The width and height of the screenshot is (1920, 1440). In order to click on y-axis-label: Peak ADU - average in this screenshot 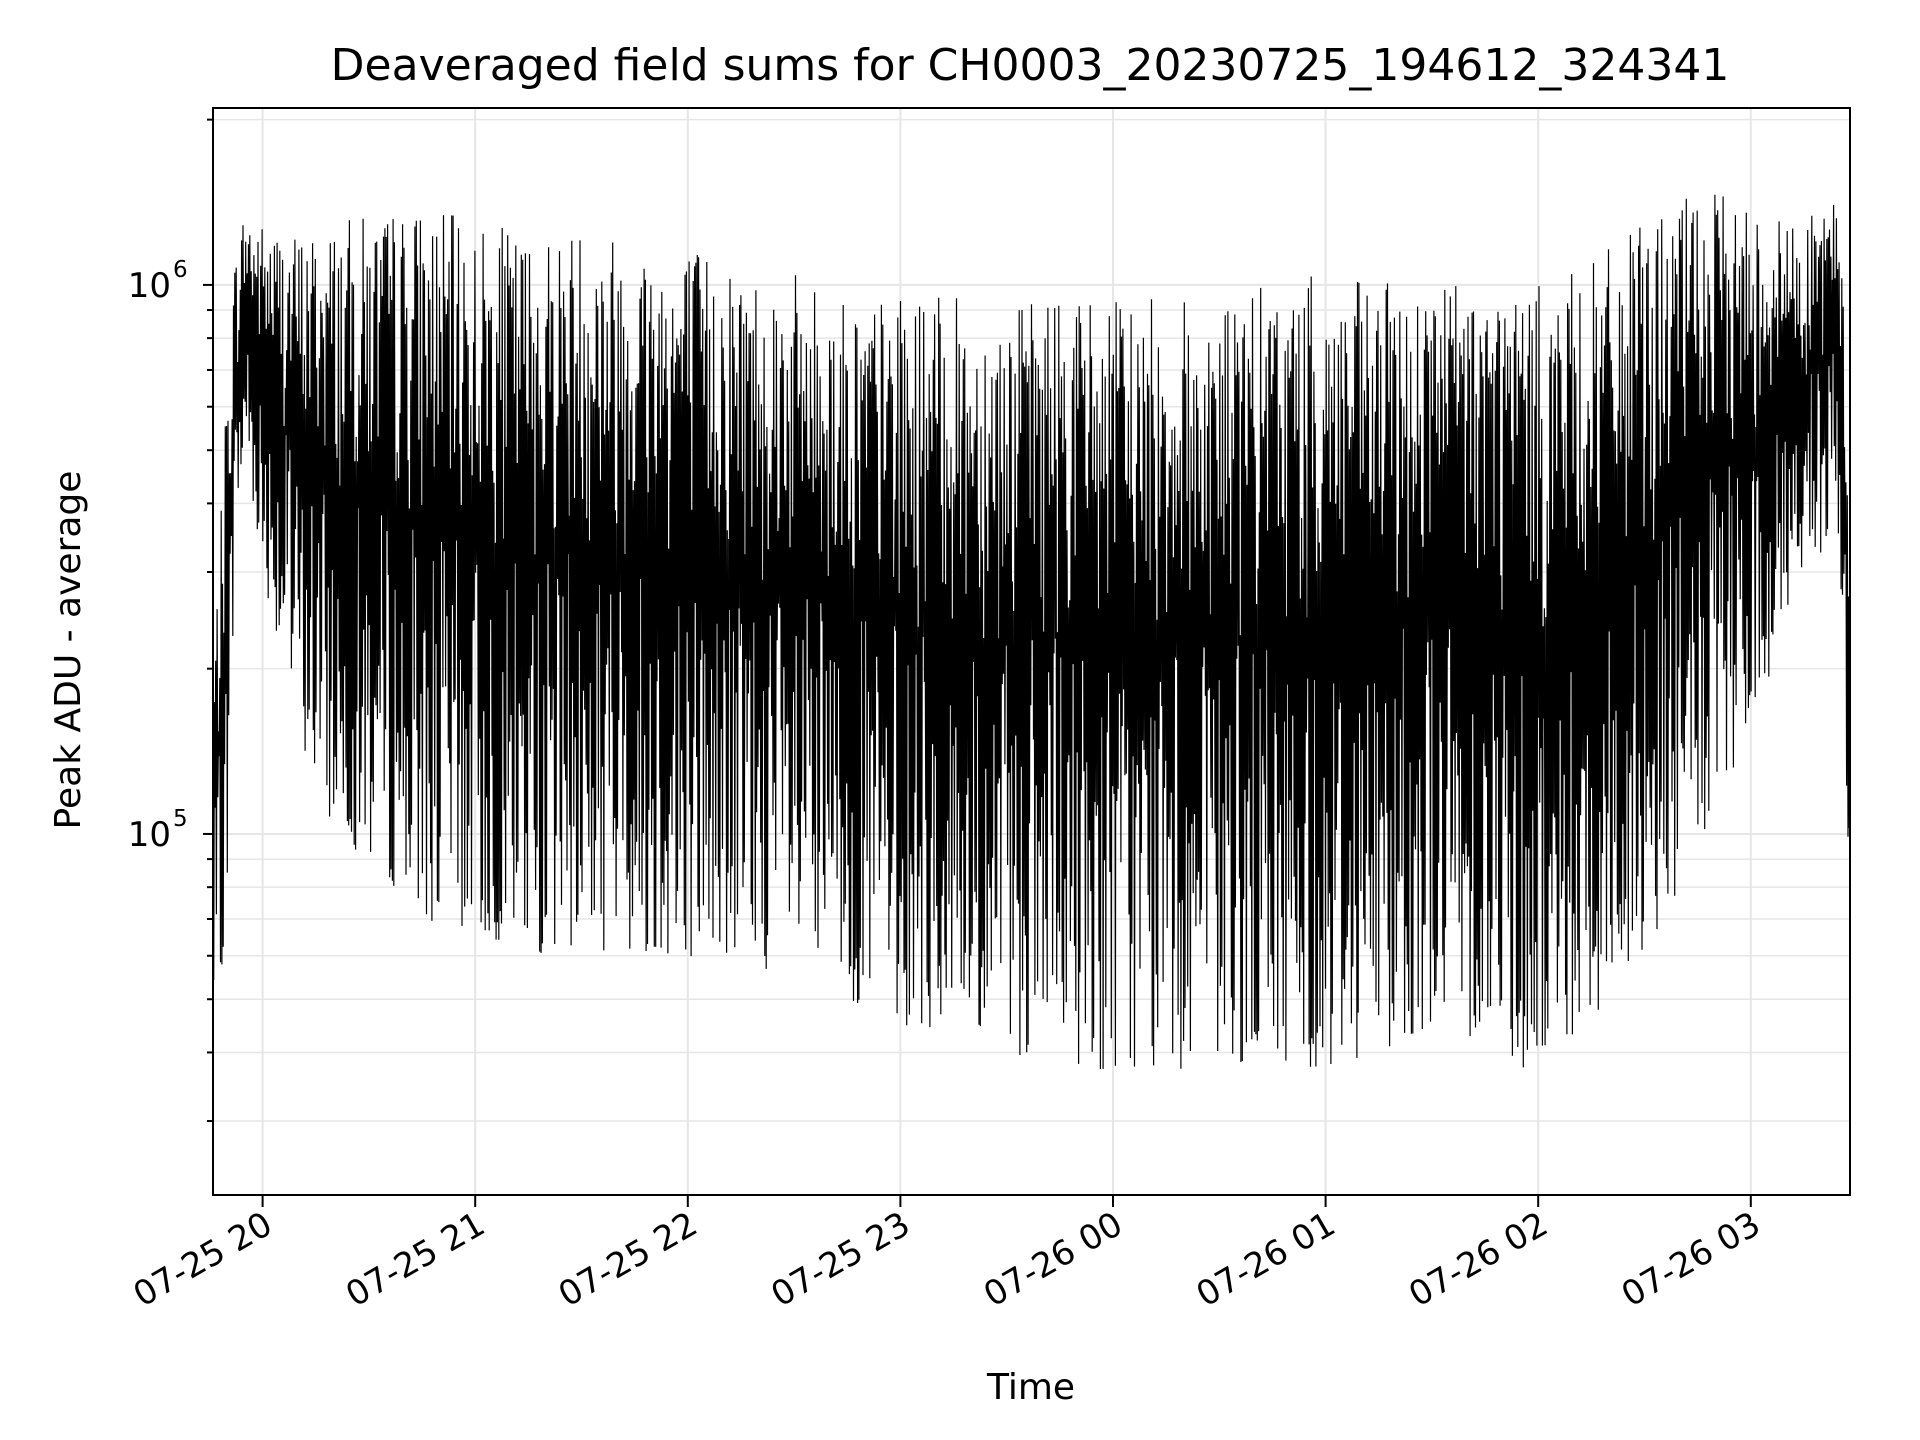, I will do `click(68, 650)`.